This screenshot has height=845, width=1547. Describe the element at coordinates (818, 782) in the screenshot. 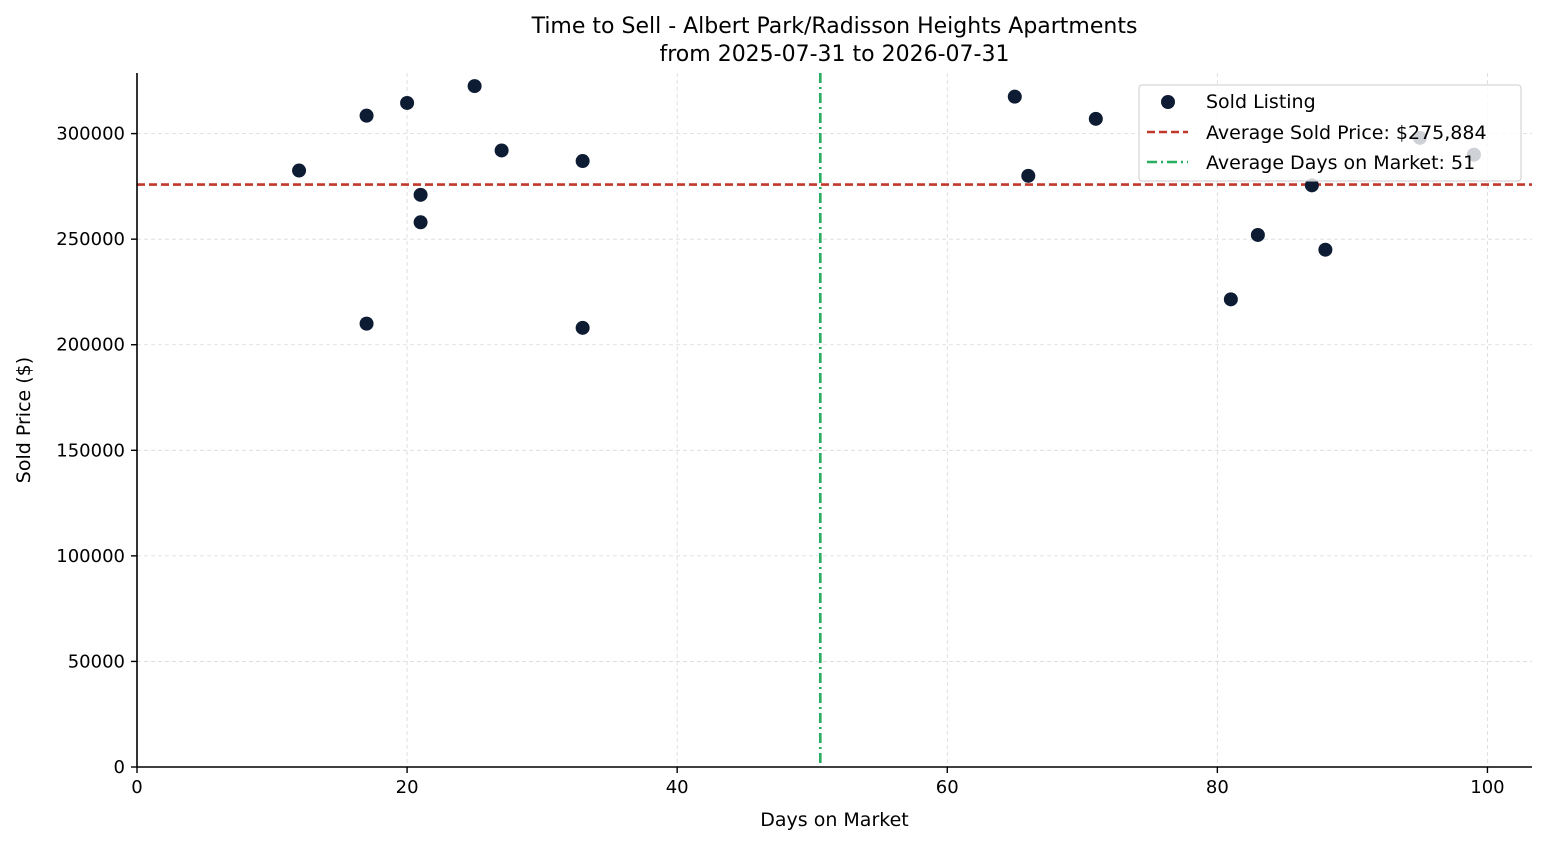

I see `x-axis-ticks: 0 20 40 60 80 100` at that location.